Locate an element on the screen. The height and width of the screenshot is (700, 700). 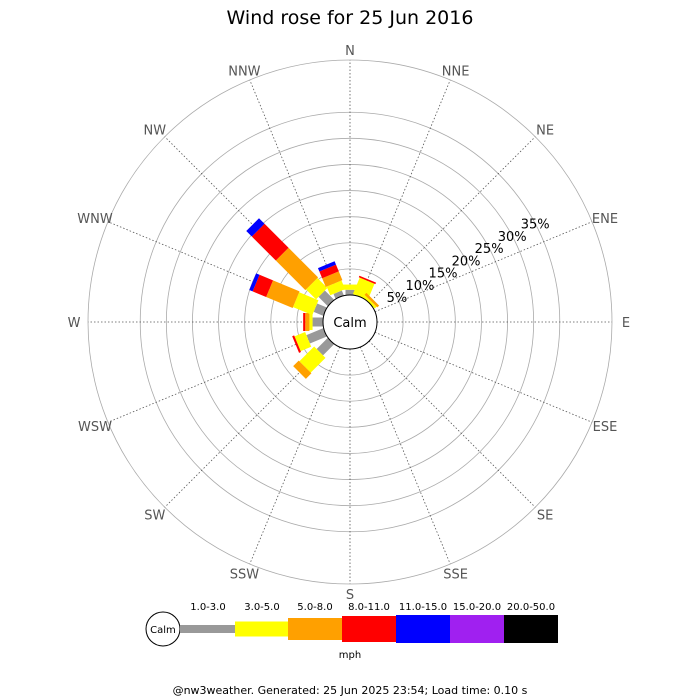
legend-unit-label: mph is located at coordinates (350, 655).